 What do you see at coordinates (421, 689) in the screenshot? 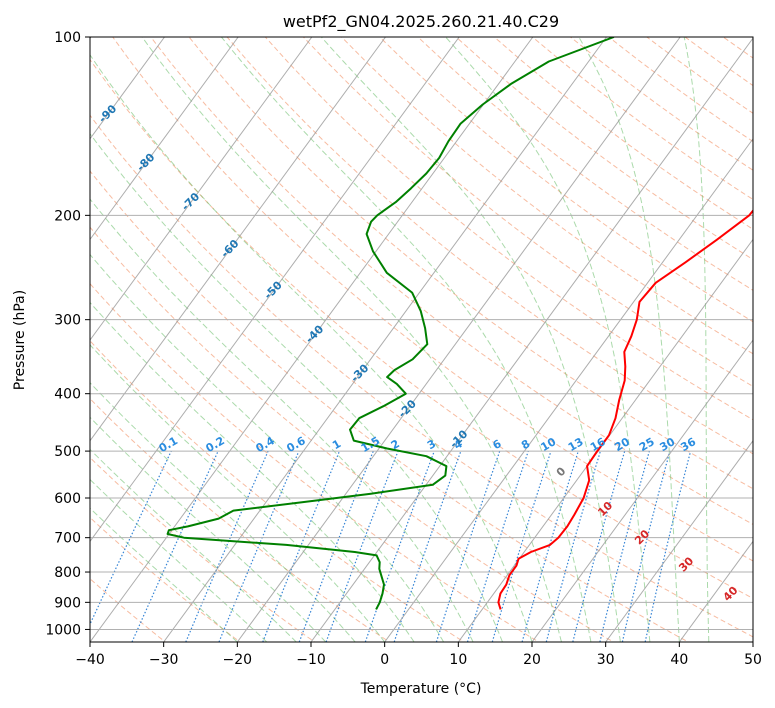
I see `x-axis-label: Temperature (°C)` at bounding box center [421, 689].